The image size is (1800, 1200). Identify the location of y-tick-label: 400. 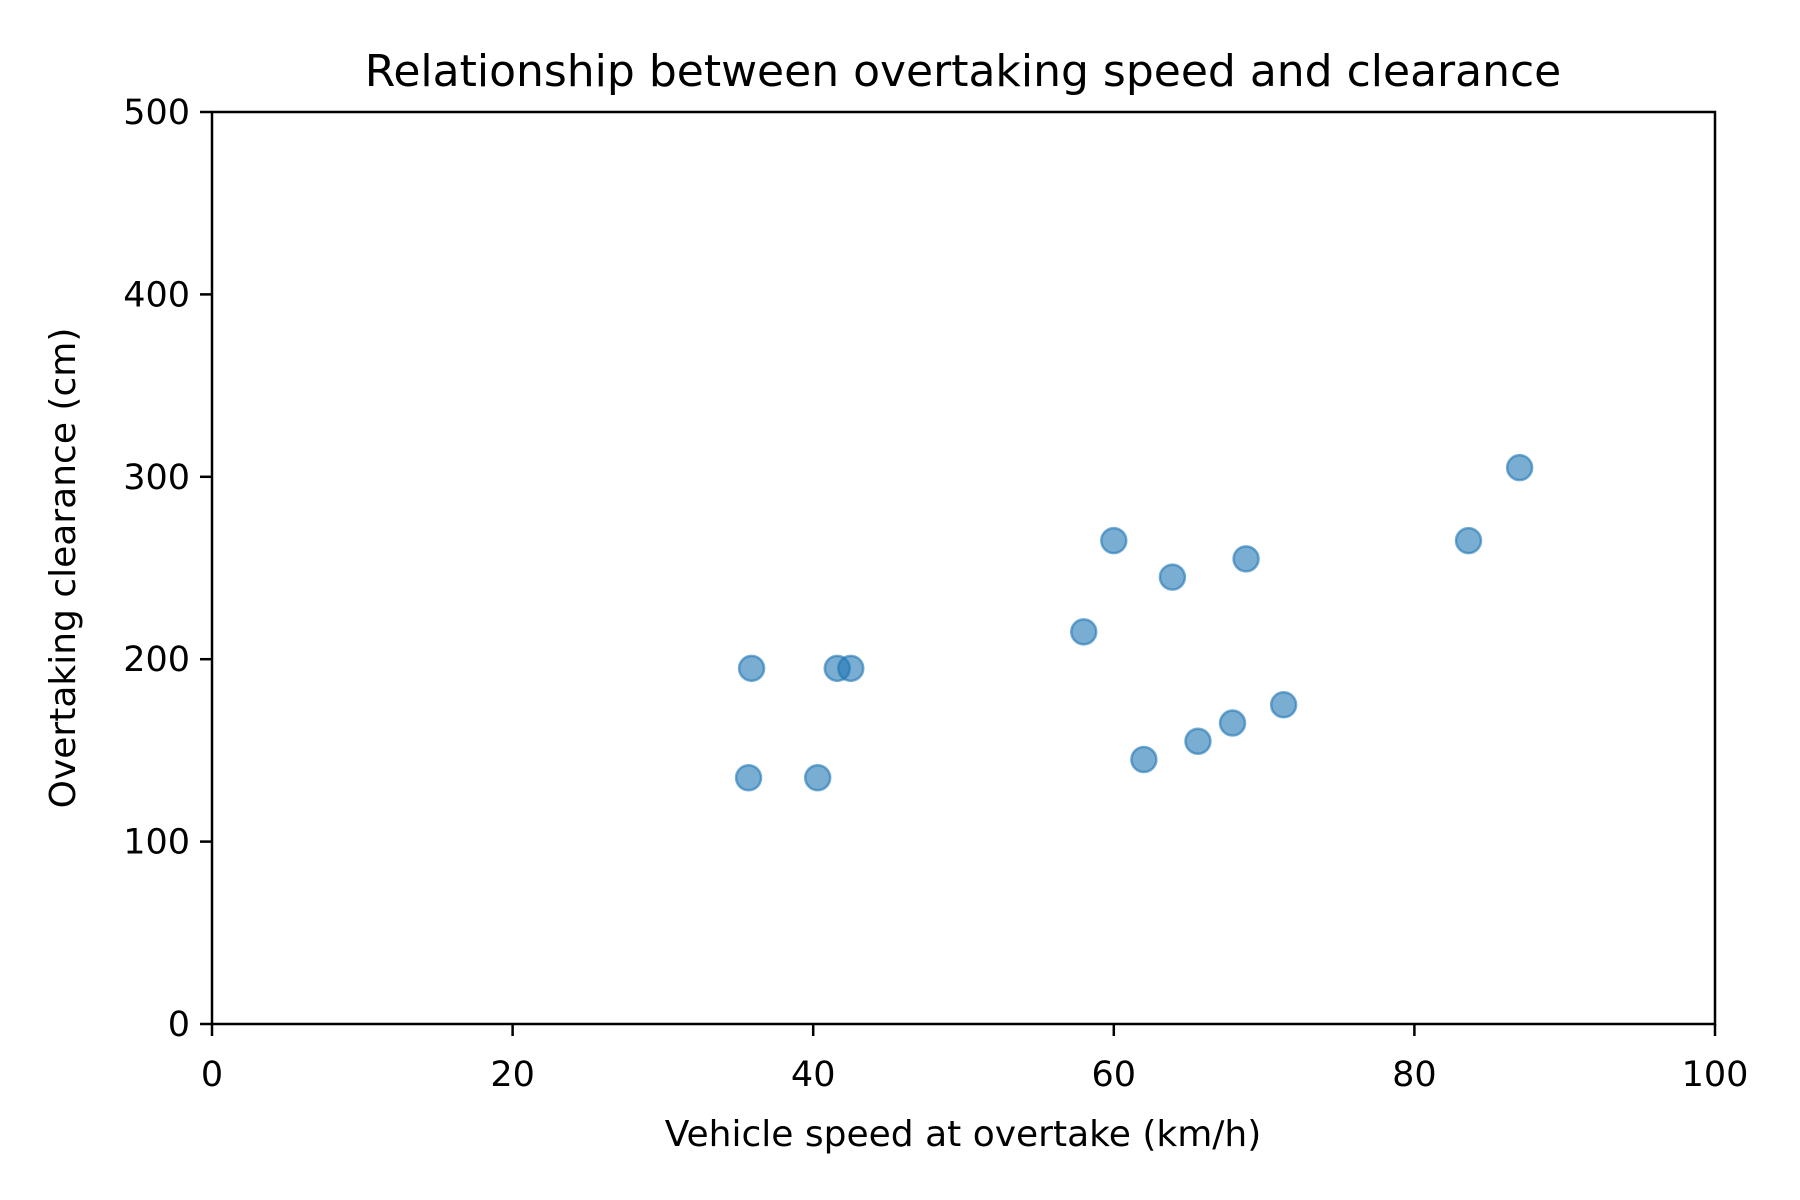
(156, 295).